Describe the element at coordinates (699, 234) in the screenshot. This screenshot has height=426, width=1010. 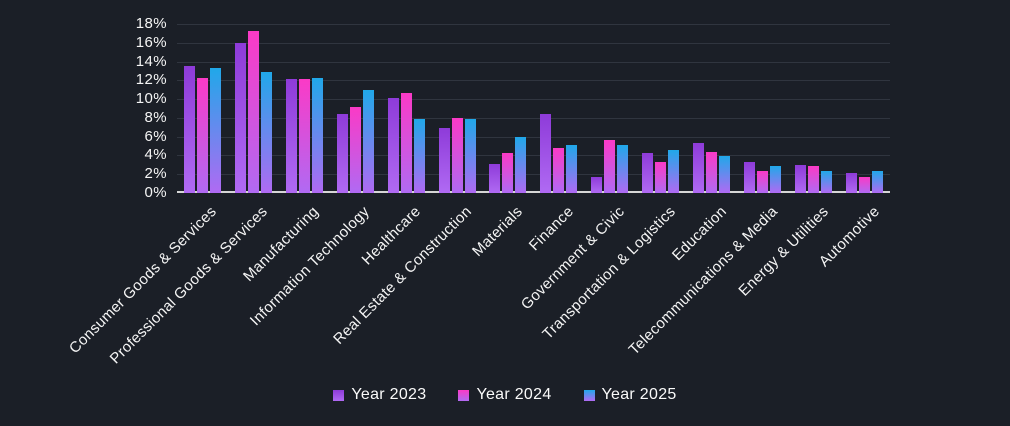
I see `x-category-label: Education` at that location.